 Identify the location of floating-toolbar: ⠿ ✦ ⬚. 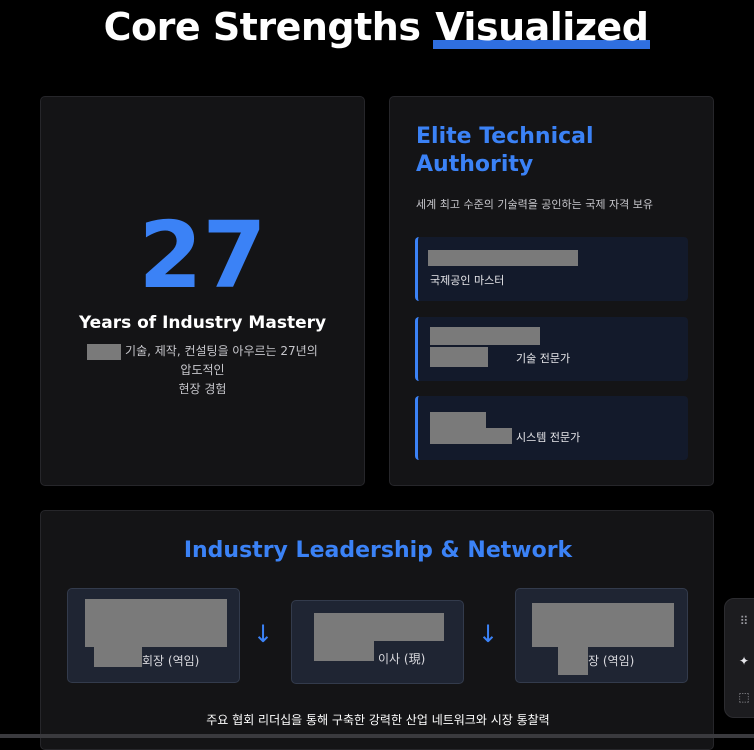
(739, 658).